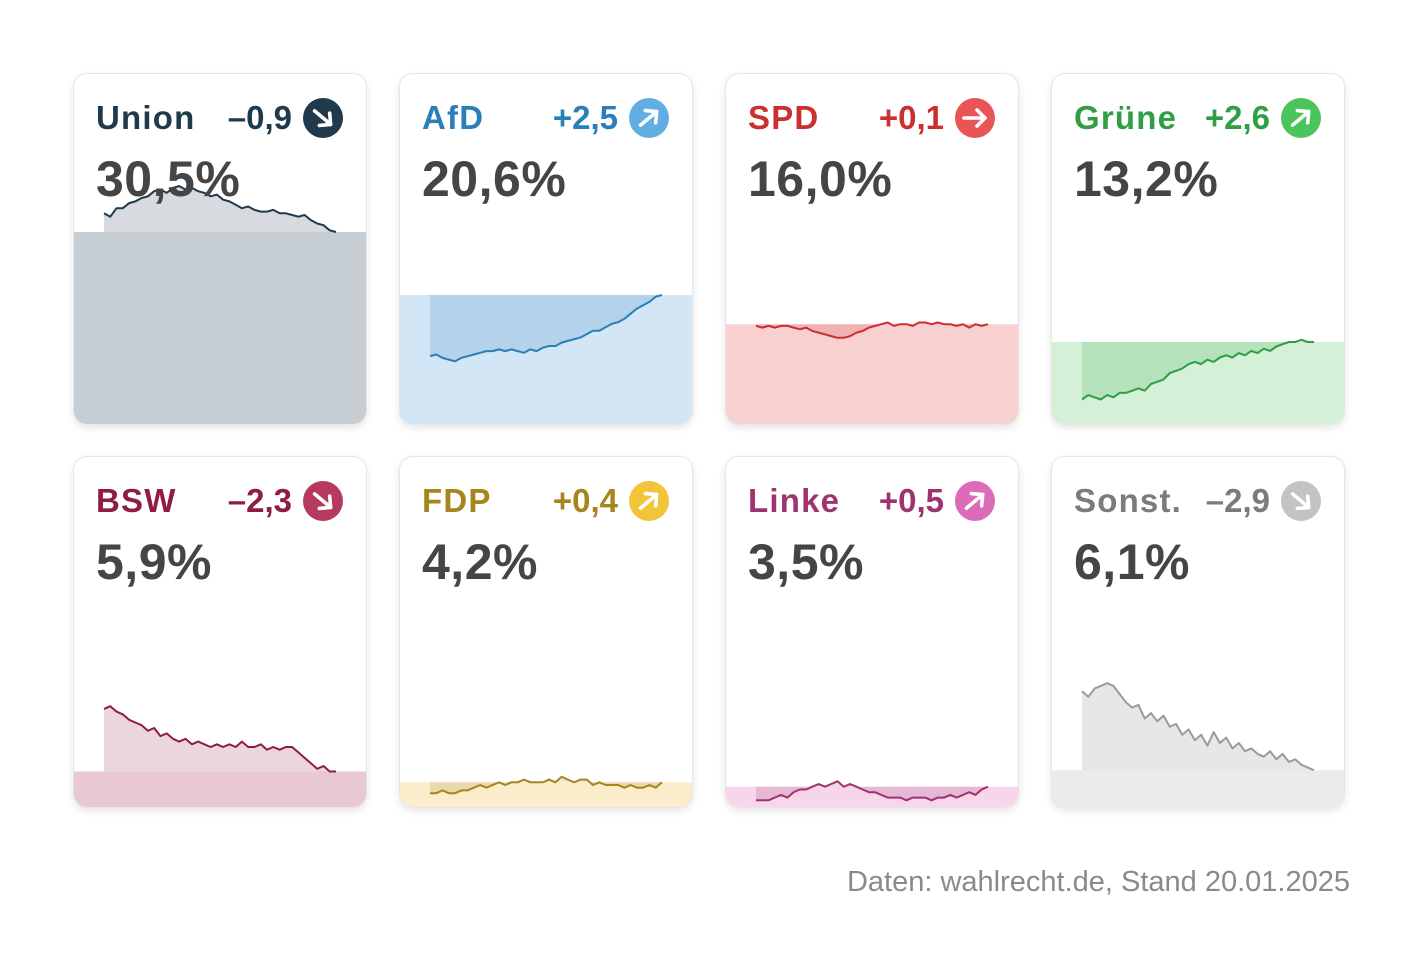  Describe the element at coordinates (259, 117) in the screenshot. I see `change-value: –0,9` at that location.